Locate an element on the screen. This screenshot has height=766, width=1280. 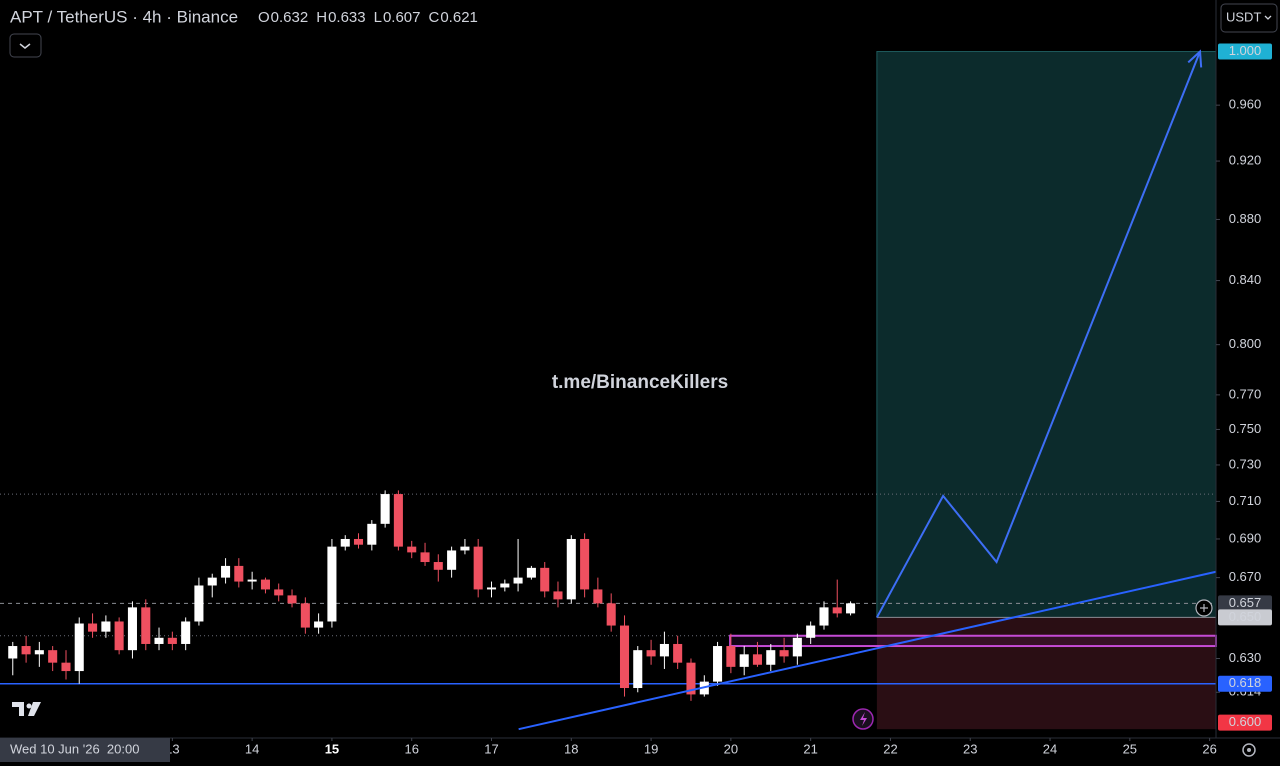
y-tick-label: 0.690 is located at coordinates (1245, 537).